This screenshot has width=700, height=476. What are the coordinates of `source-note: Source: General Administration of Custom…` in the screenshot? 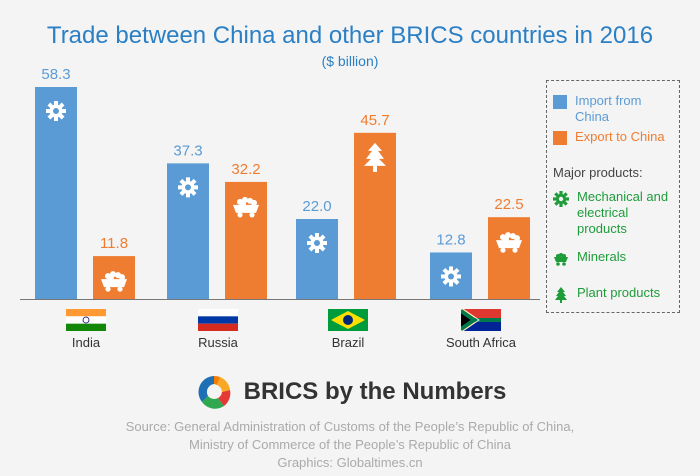 It's located at (350, 445).